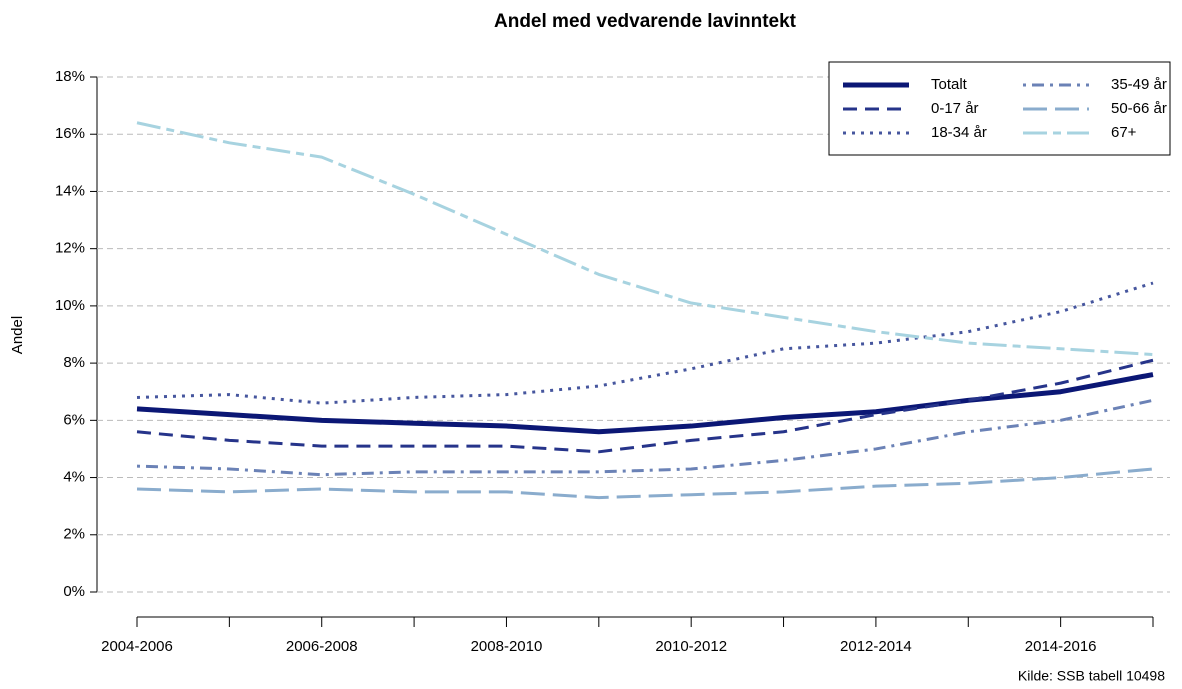 This screenshot has height=689, width=1182. I want to click on y-tick-label: 2%, so click(74, 534).